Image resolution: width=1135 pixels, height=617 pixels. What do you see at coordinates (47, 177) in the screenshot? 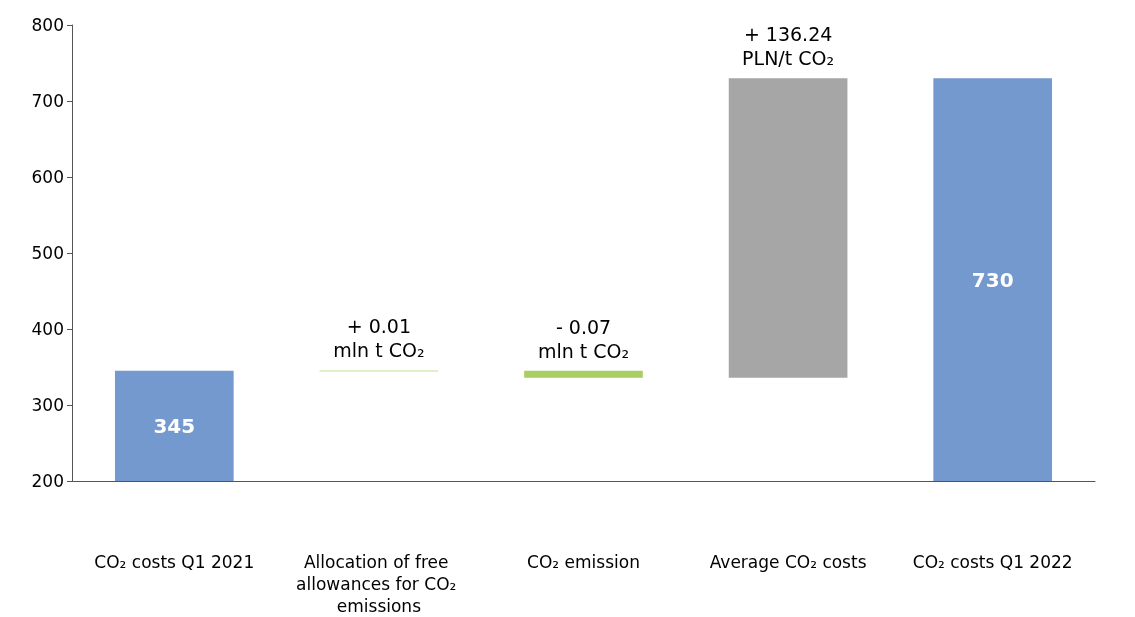
I see `y-tick-label: 600` at bounding box center [47, 177].